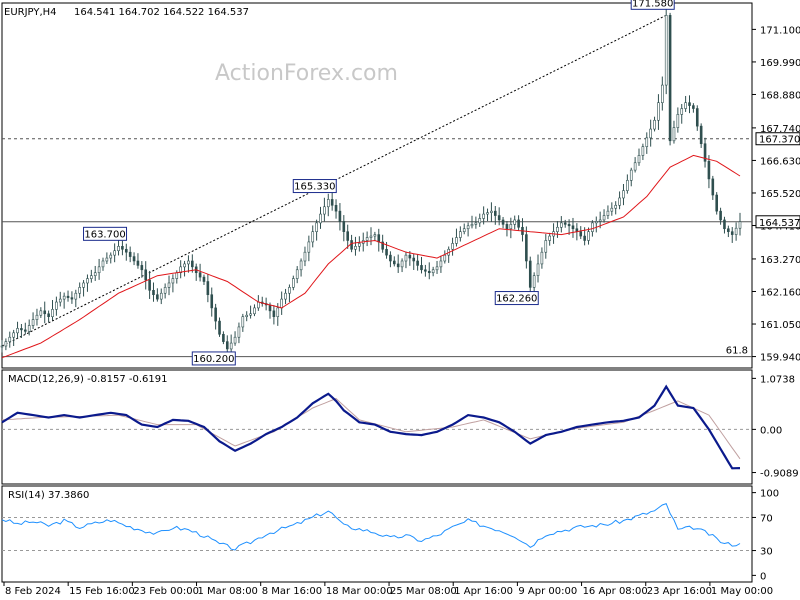 The image size is (800, 600). Describe the element at coordinates (779, 223) in the screenshot. I see `price-level-label: 164.537` at that location.